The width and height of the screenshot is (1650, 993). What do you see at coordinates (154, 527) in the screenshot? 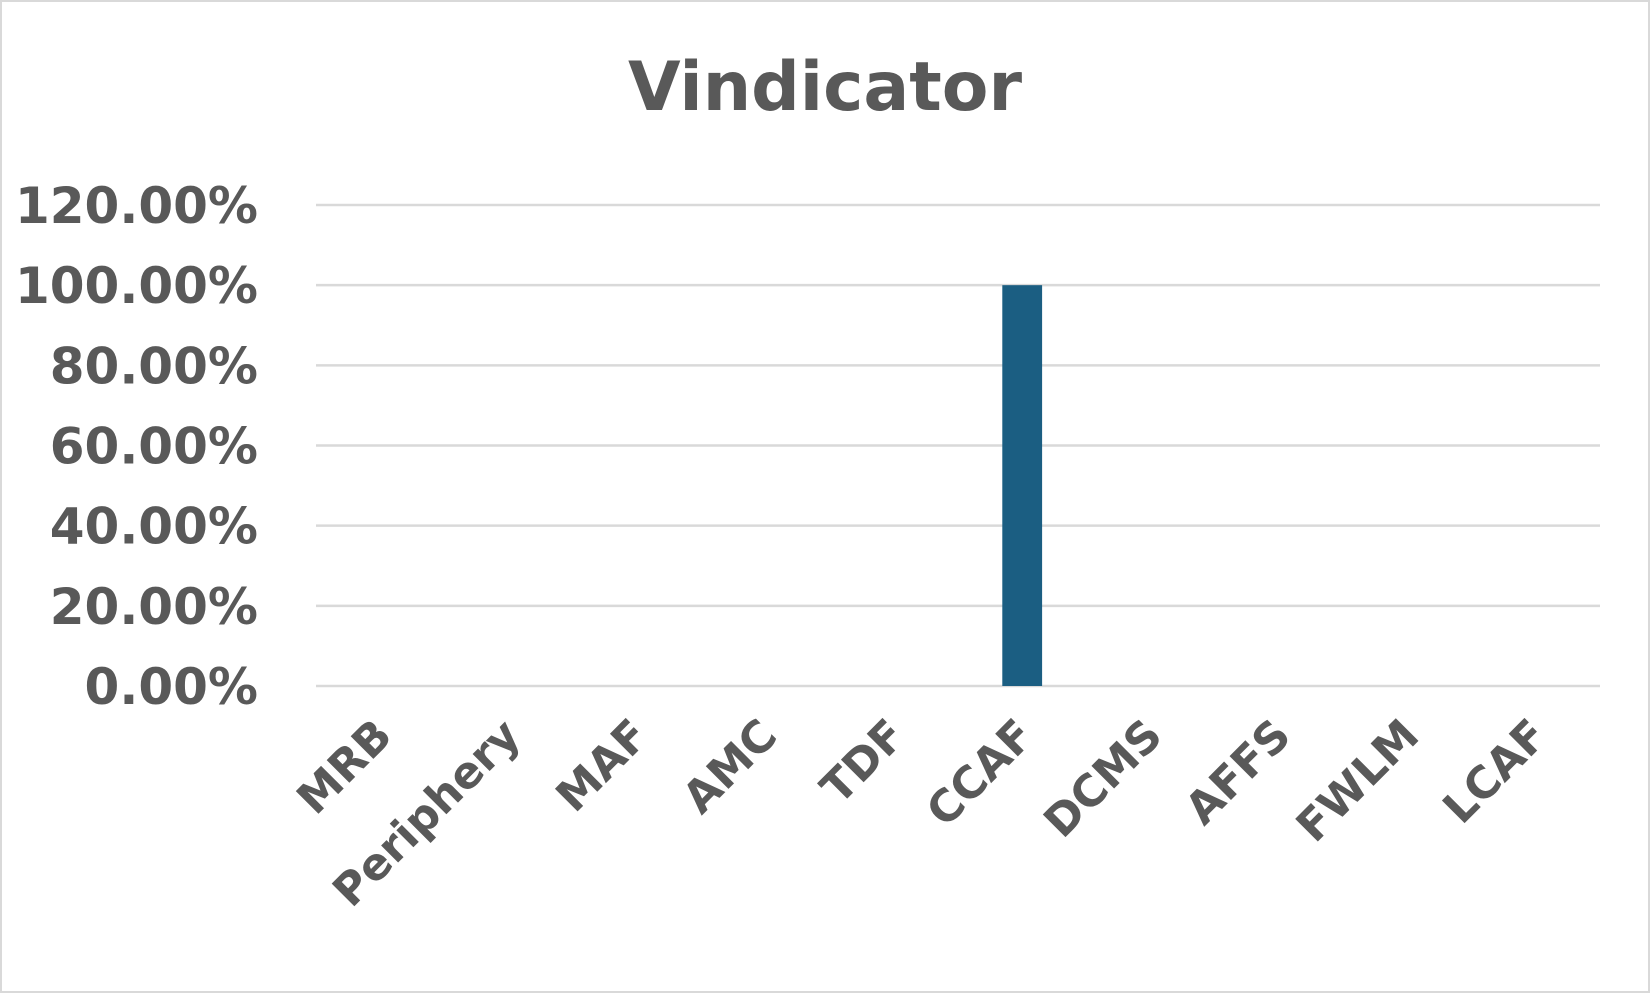
I see `y-tick-label: 40.00%` at bounding box center [154, 527].